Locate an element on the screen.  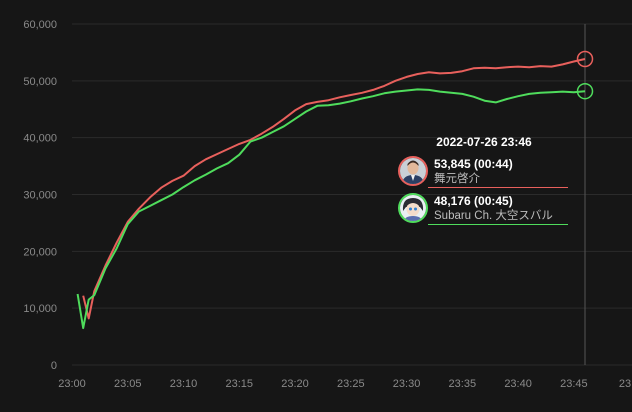
x-tick-label: 23:40 is located at coordinates (518, 384).